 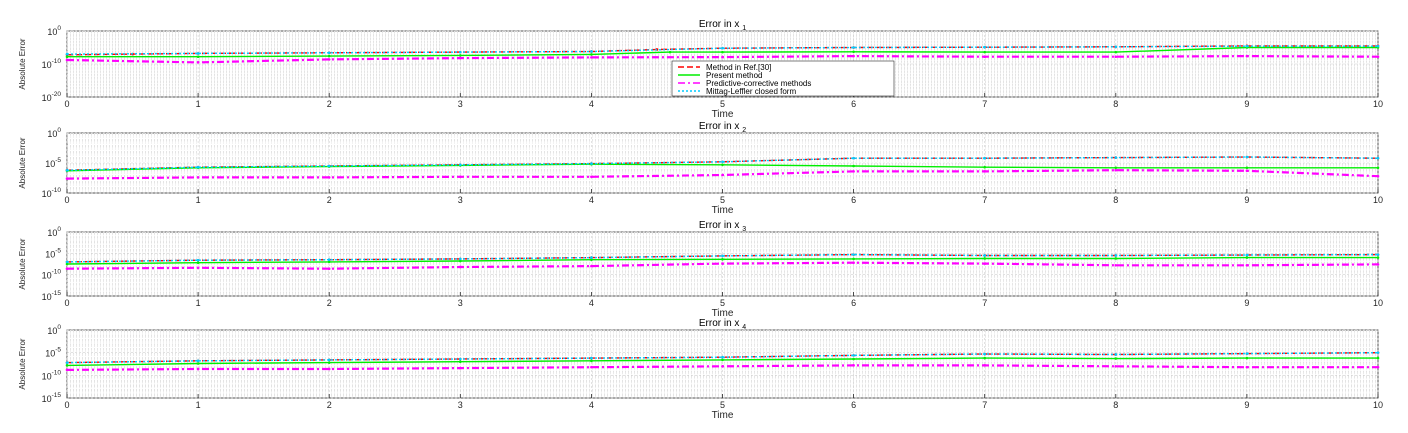 I want to click on y-tick-label: 10⁻²⁰, so click(x=52, y=97).